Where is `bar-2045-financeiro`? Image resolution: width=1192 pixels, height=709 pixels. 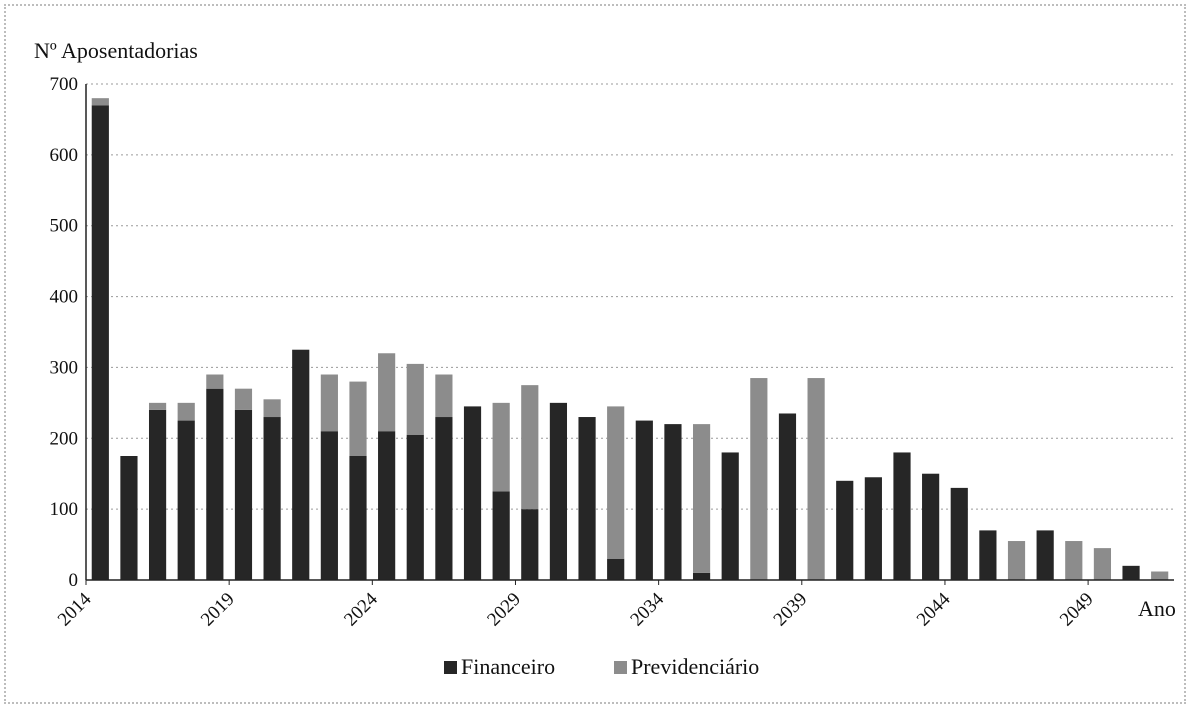
bar-2045-financeiro is located at coordinates (988, 555).